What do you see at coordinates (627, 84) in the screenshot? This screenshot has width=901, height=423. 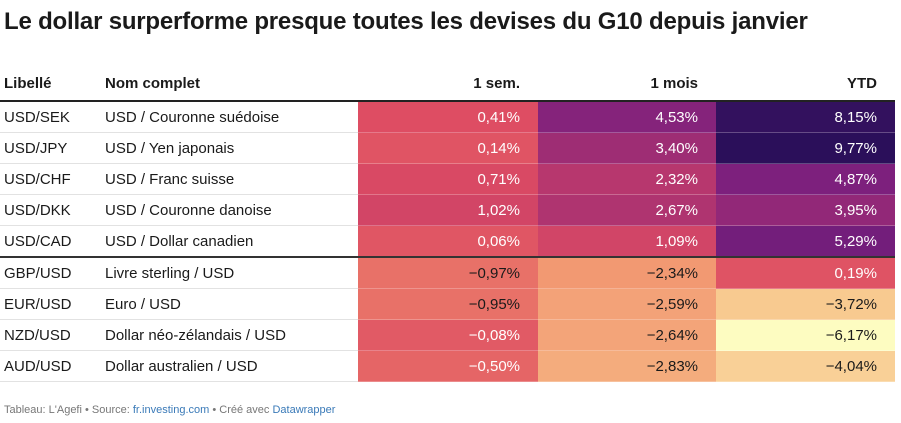 I see `header-1-mois: 1 mois` at bounding box center [627, 84].